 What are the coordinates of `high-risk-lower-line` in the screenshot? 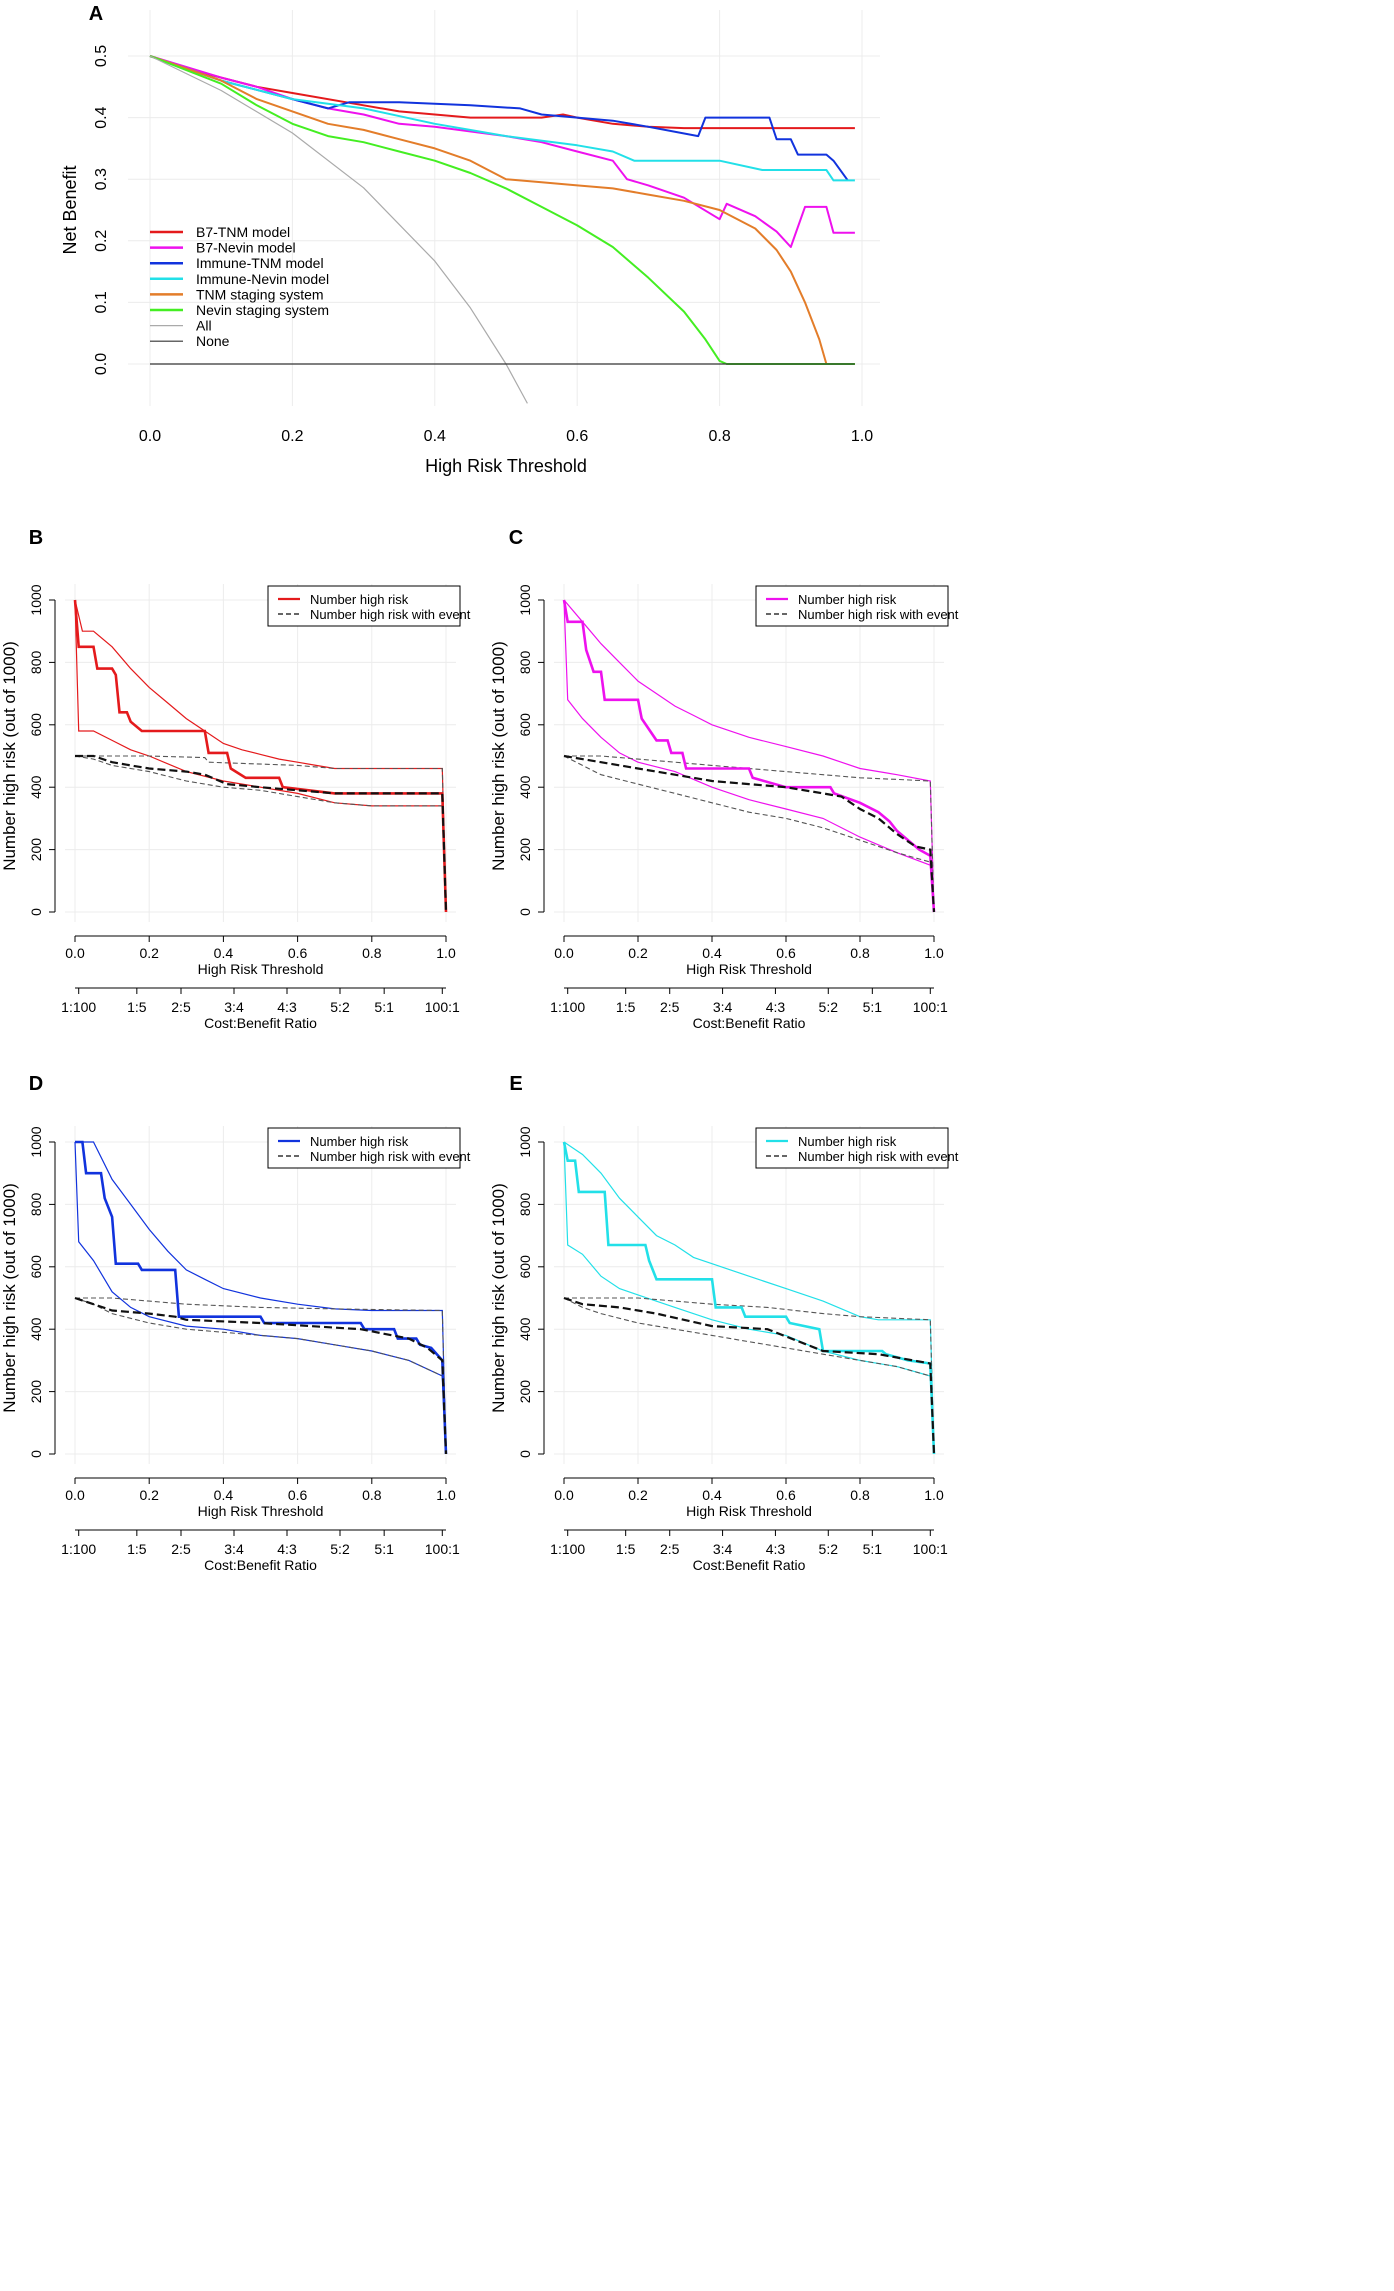 It's located at (749, 1298).